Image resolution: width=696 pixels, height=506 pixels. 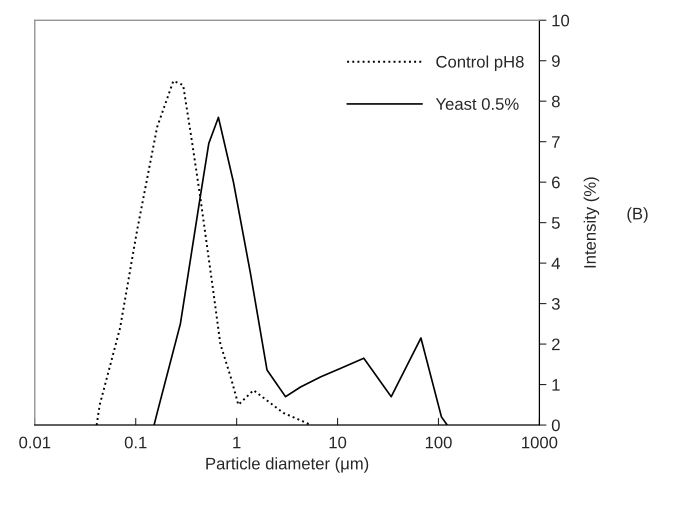 What do you see at coordinates (439, 442) in the screenshot?
I see `x-tick-label: 100` at bounding box center [439, 442].